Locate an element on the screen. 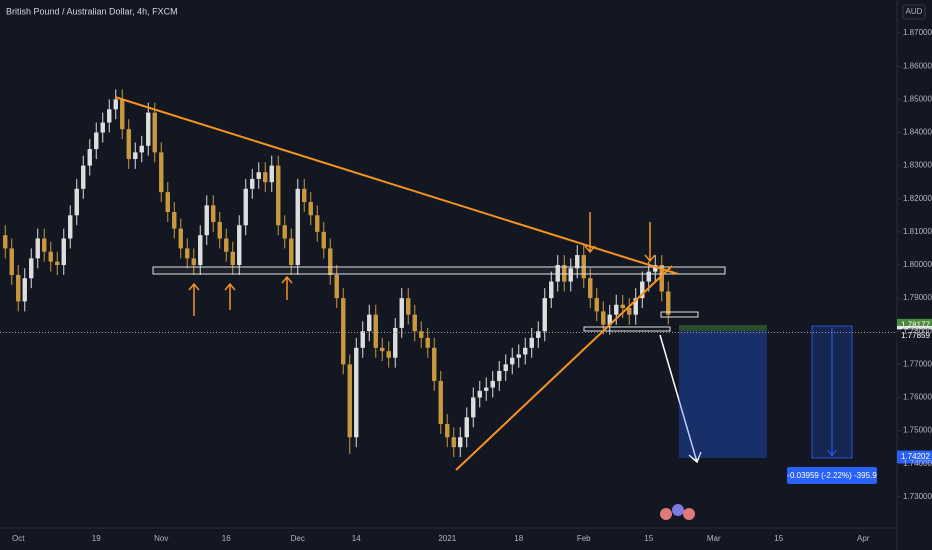 This screenshot has width=932, height=550. x-tick-label: 18 is located at coordinates (518, 538).